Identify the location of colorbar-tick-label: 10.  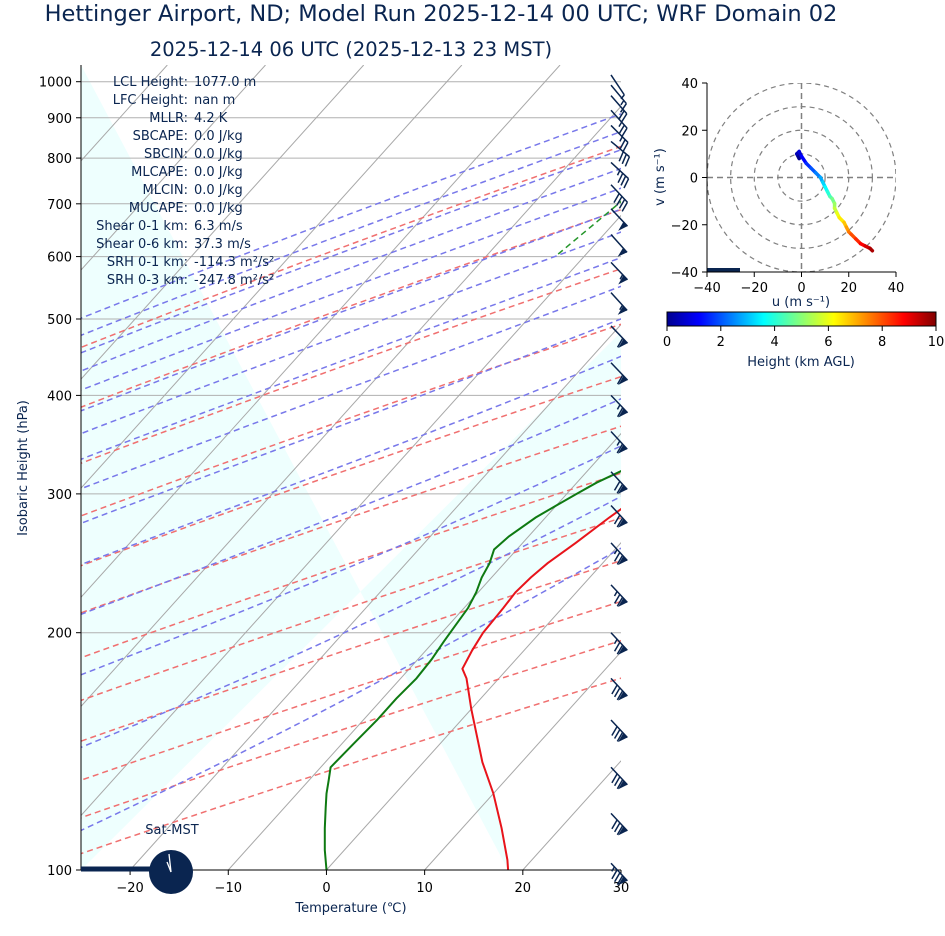
(936, 342).